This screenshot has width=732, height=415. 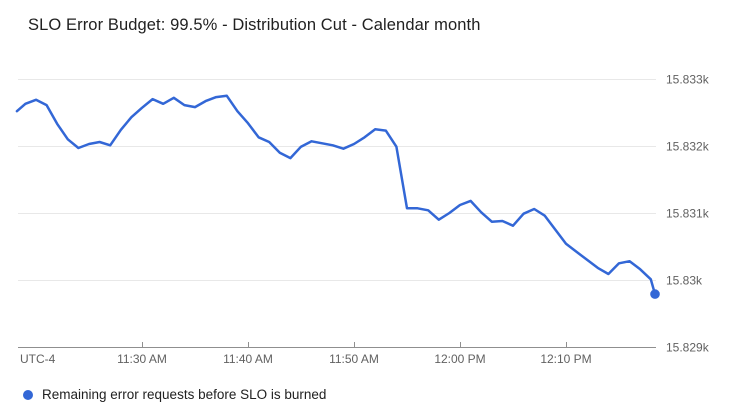 I want to click on y-tick-label: 15.83k, so click(x=684, y=281).